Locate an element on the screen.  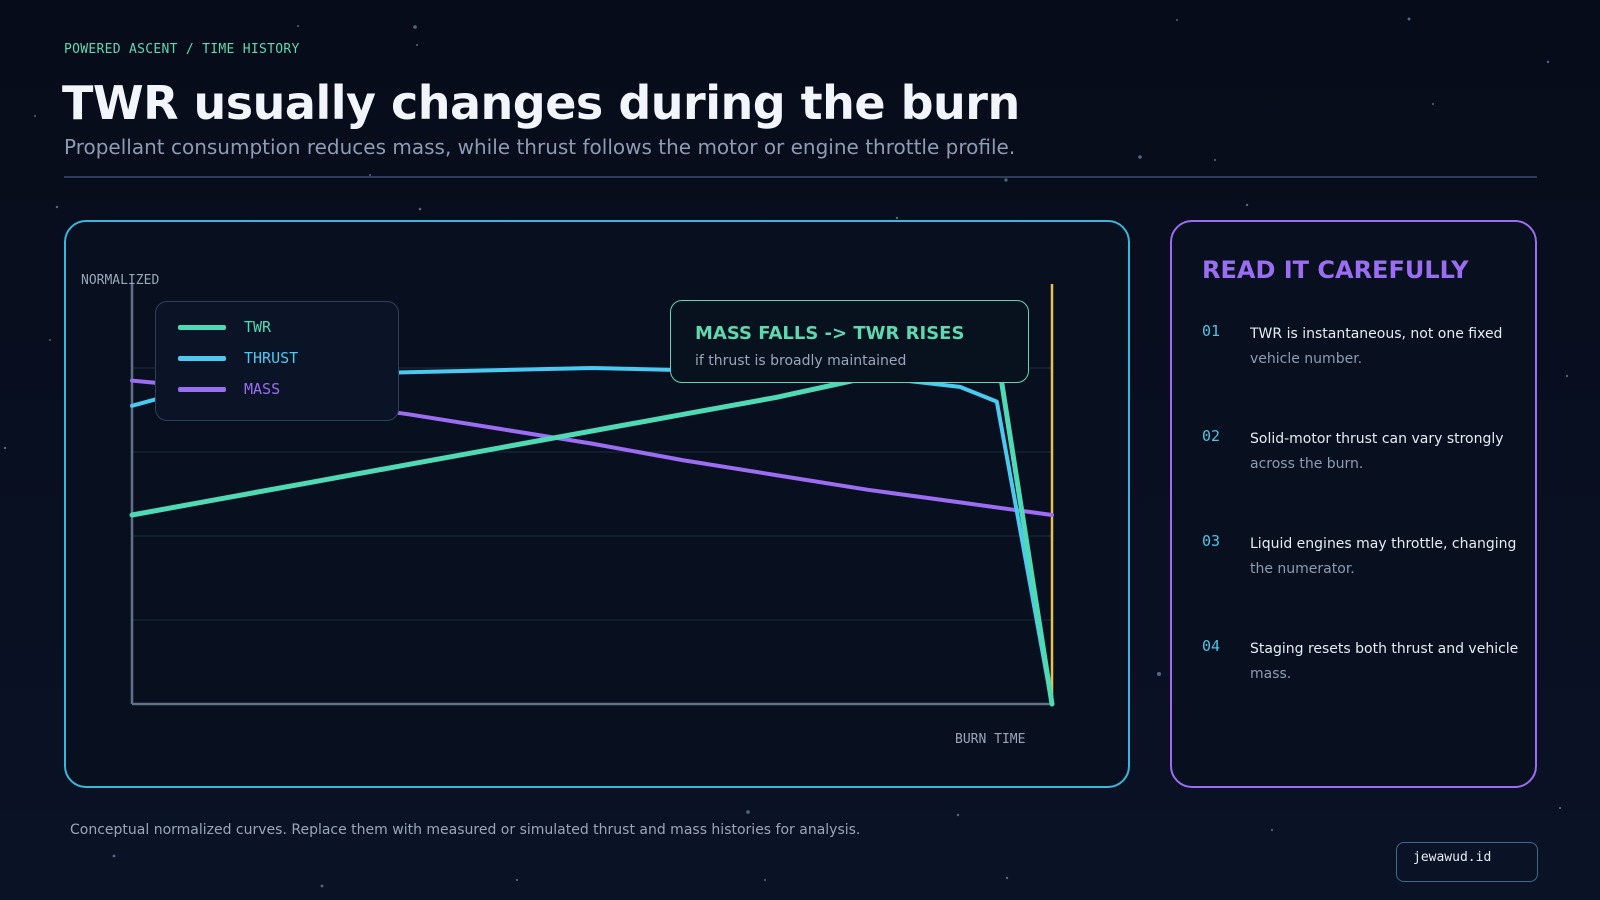
chart-legend: TWR THRUST MASS is located at coordinates (277, 361).